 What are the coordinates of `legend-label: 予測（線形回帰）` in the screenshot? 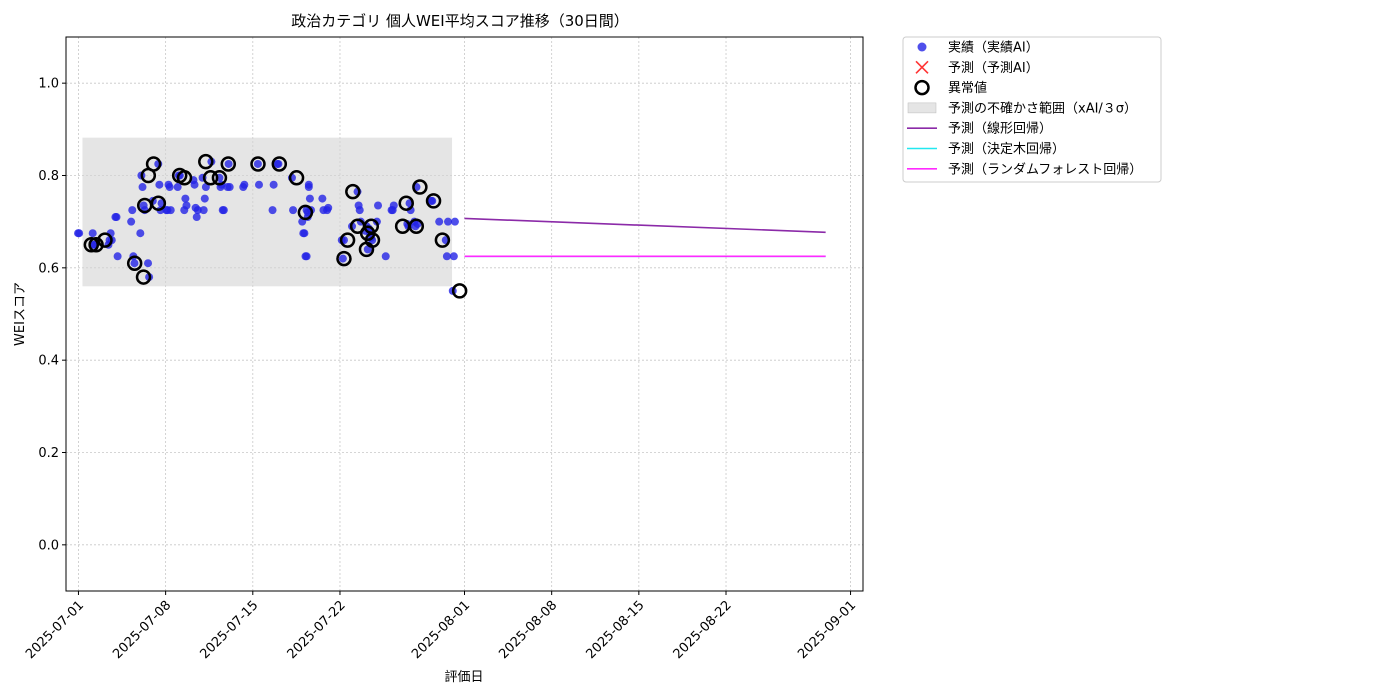 It's located at (1000, 129).